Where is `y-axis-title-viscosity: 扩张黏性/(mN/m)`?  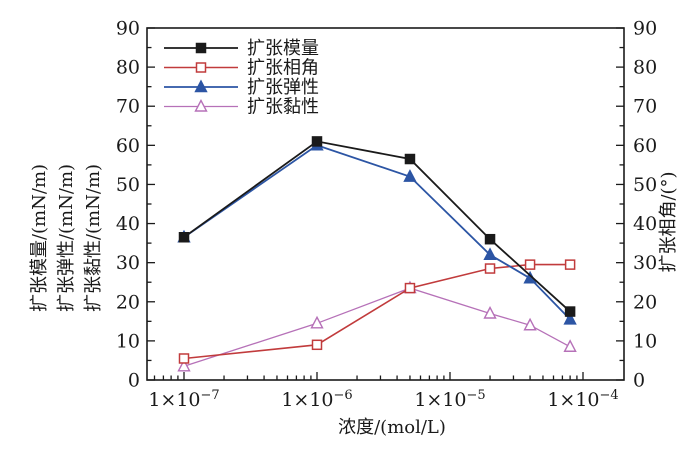
y-axis-title-viscosity: 扩张黏性/(mN/m) is located at coordinates (93, 238).